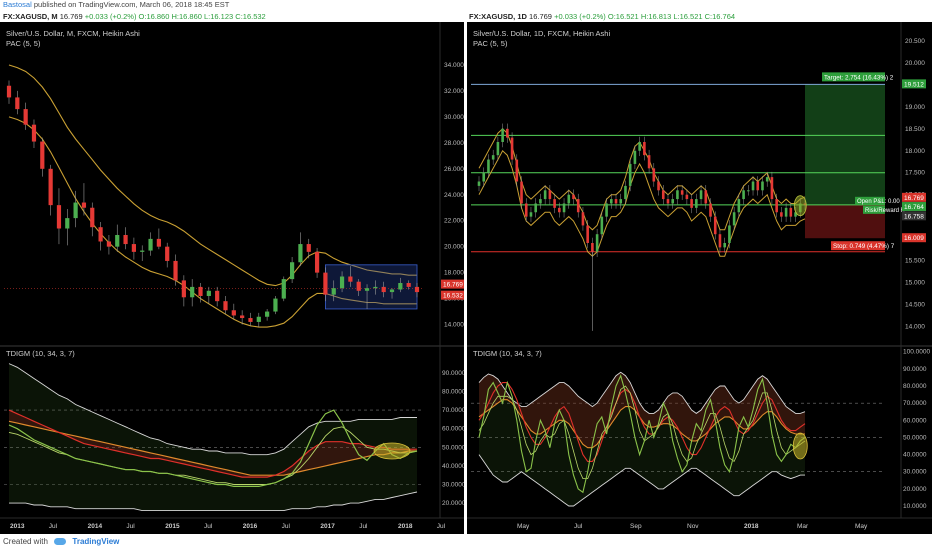  I want to click on tdi-y-tick-label: 100.0000, so click(916, 352).